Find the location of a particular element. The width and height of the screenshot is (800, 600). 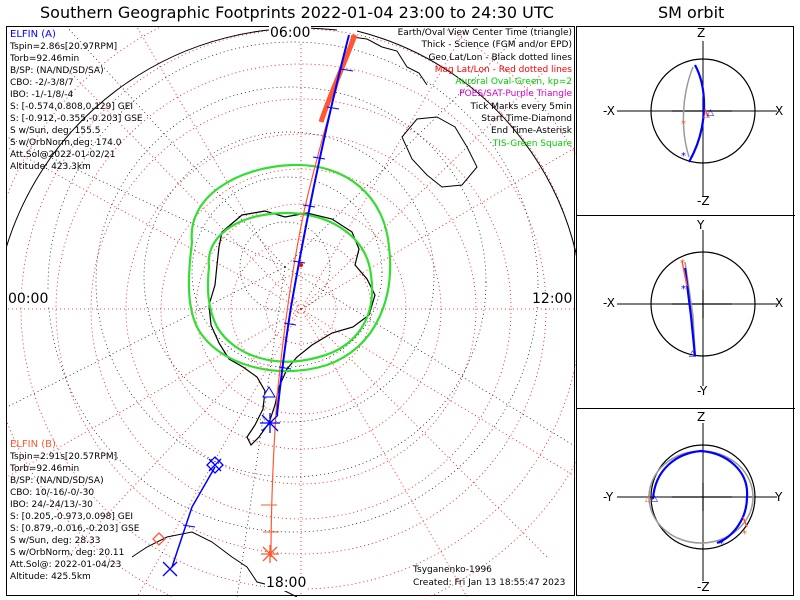

elfin-b-header: ELFIN (B) is located at coordinates (33, 444).